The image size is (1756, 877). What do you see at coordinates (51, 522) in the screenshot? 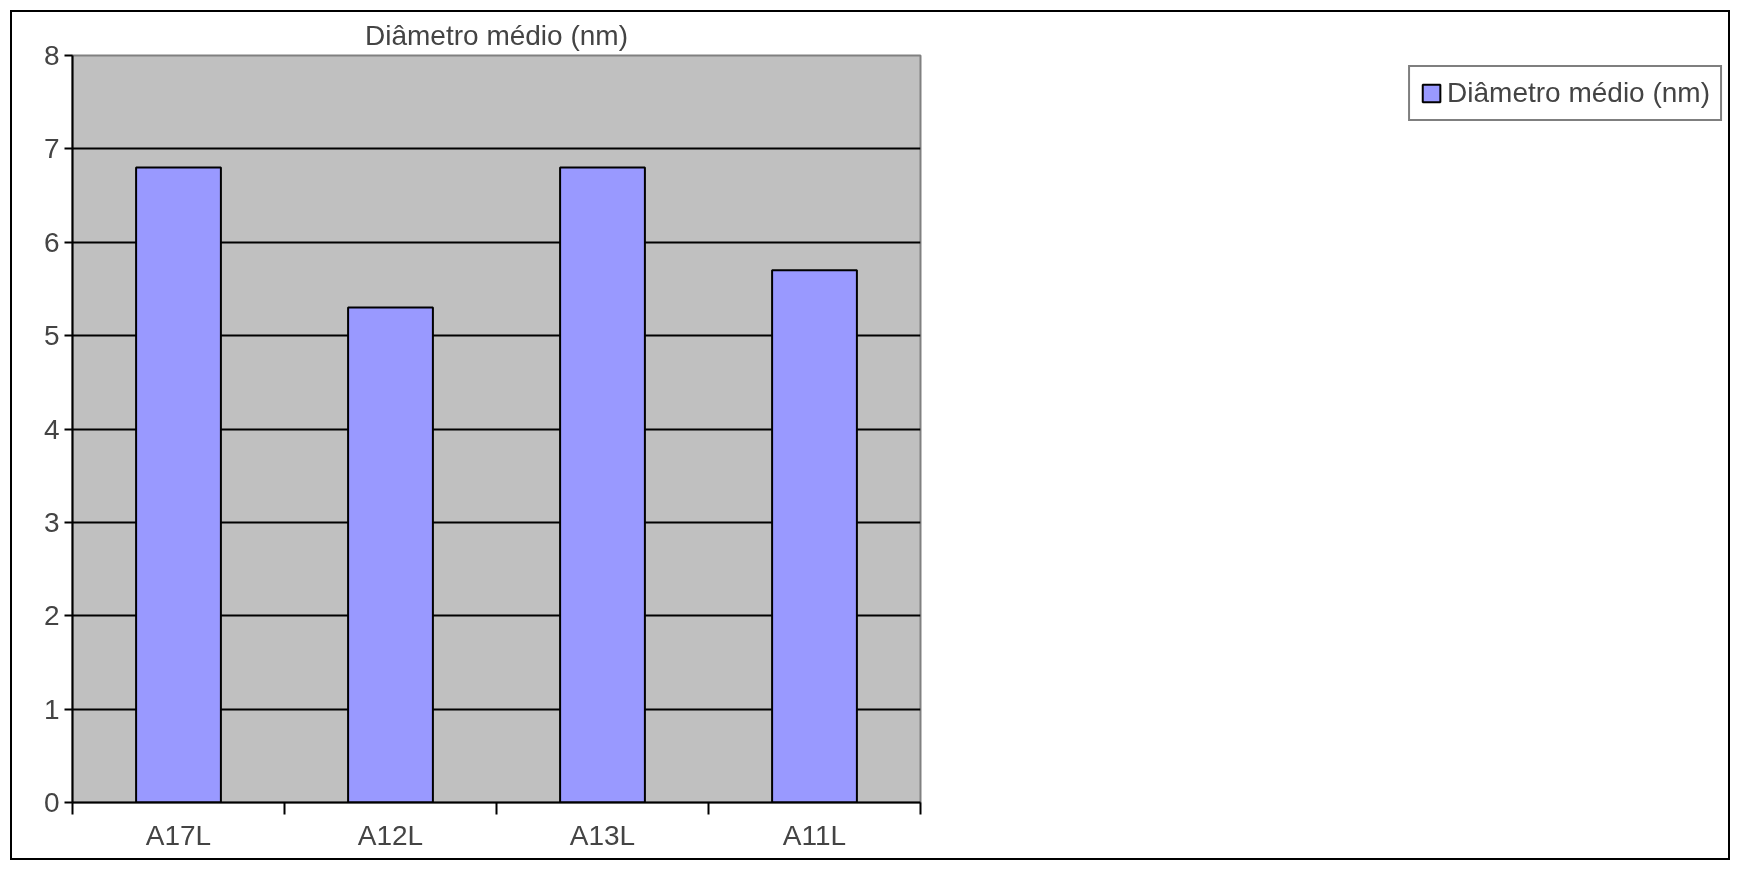
I see `y-tick-label: 3` at bounding box center [51, 522].